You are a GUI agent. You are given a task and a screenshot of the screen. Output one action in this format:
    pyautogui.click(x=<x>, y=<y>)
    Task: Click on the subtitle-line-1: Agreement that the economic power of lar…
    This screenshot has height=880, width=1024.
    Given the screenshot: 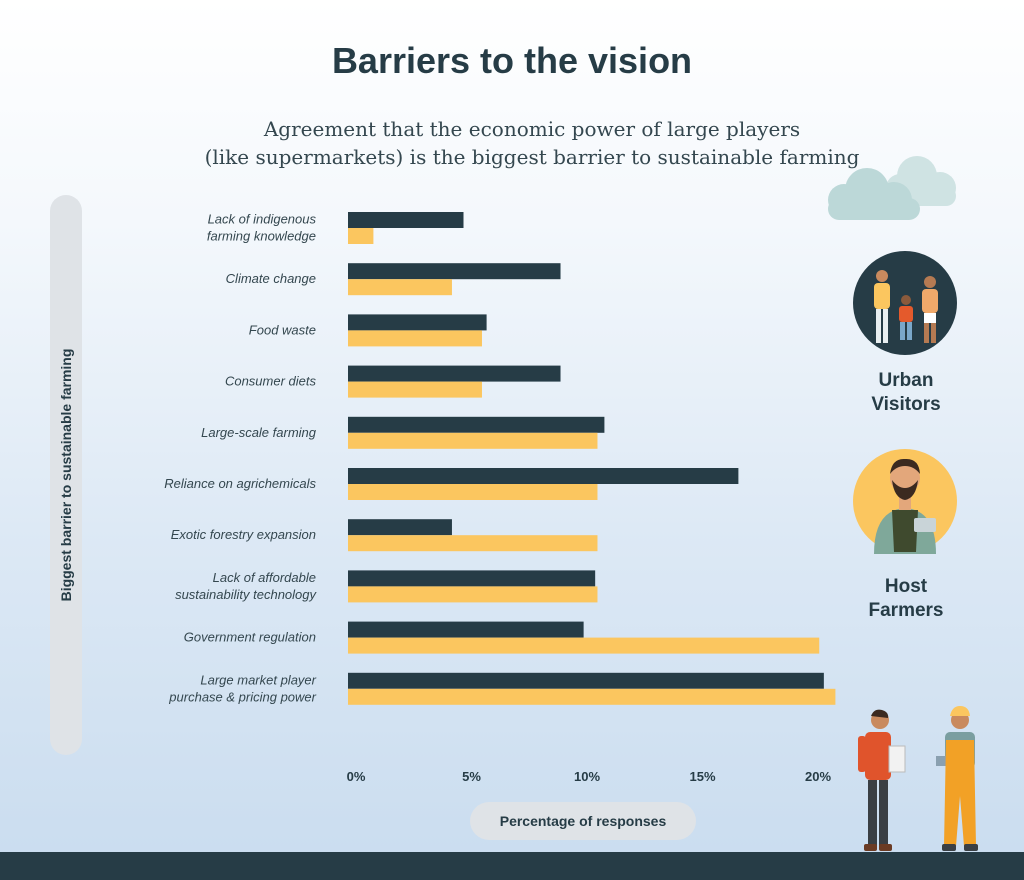 What is the action you would take?
    pyautogui.click(x=532, y=129)
    